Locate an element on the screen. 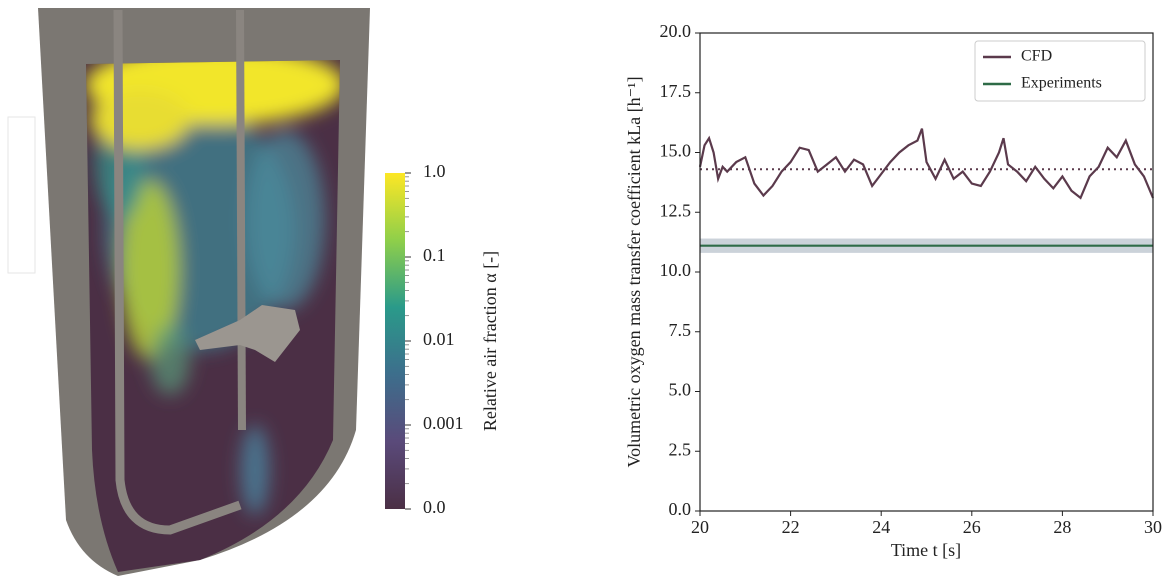 This screenshot has height=576, width=1167. colorbar-gradient is located at coordinates (395, 341).